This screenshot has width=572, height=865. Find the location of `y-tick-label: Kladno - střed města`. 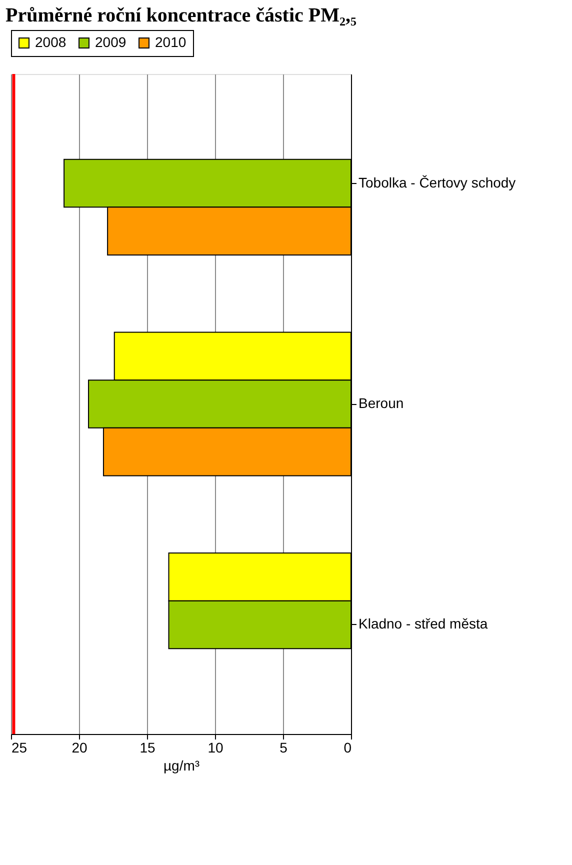

y-tick-label: Kladno - střed města is located at coordinates (423, 624).